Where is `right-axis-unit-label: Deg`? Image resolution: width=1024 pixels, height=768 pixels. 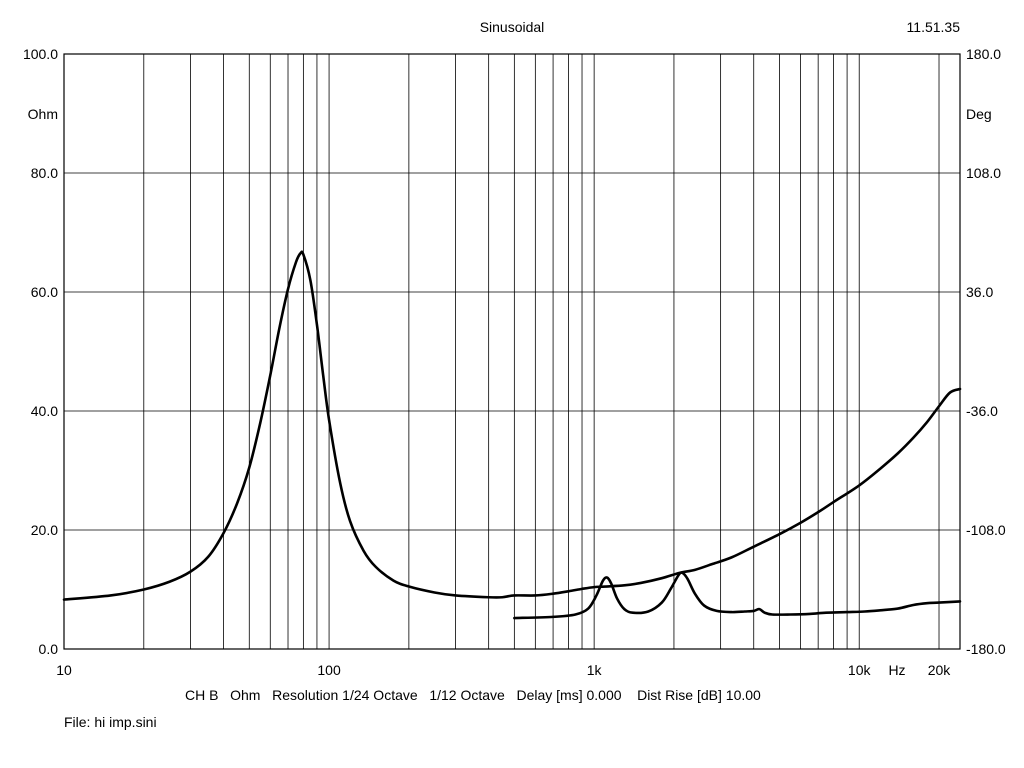 right-axis-unit-label: Deg is located at coordinates (979, 114).